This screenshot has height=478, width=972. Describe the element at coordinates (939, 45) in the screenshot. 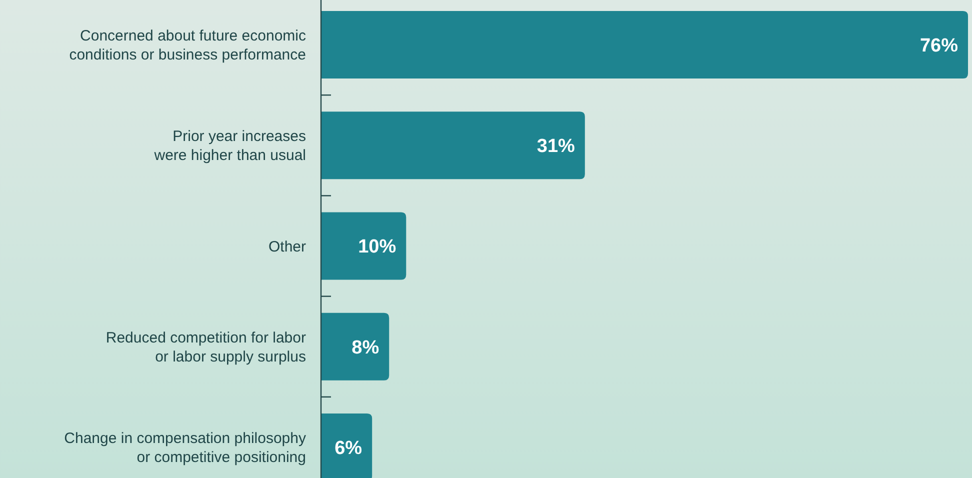

I see `data-label: 76%` at that location.